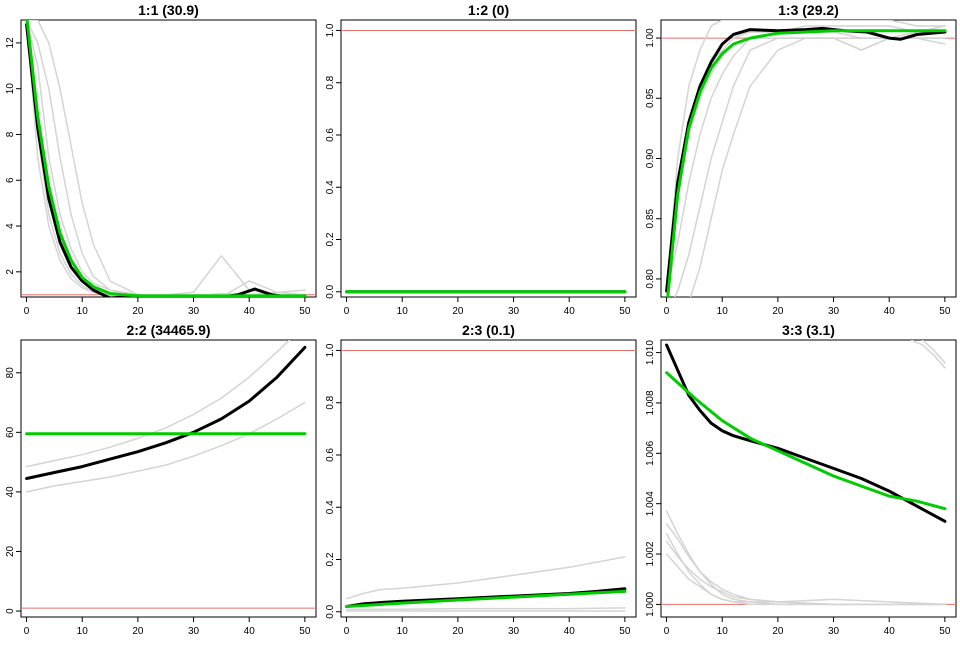 This screenshot has height=645, width=960. Describe the element at coordinates (10, 226) in the screenshot. I see `y-tick-label: 4` at that location.